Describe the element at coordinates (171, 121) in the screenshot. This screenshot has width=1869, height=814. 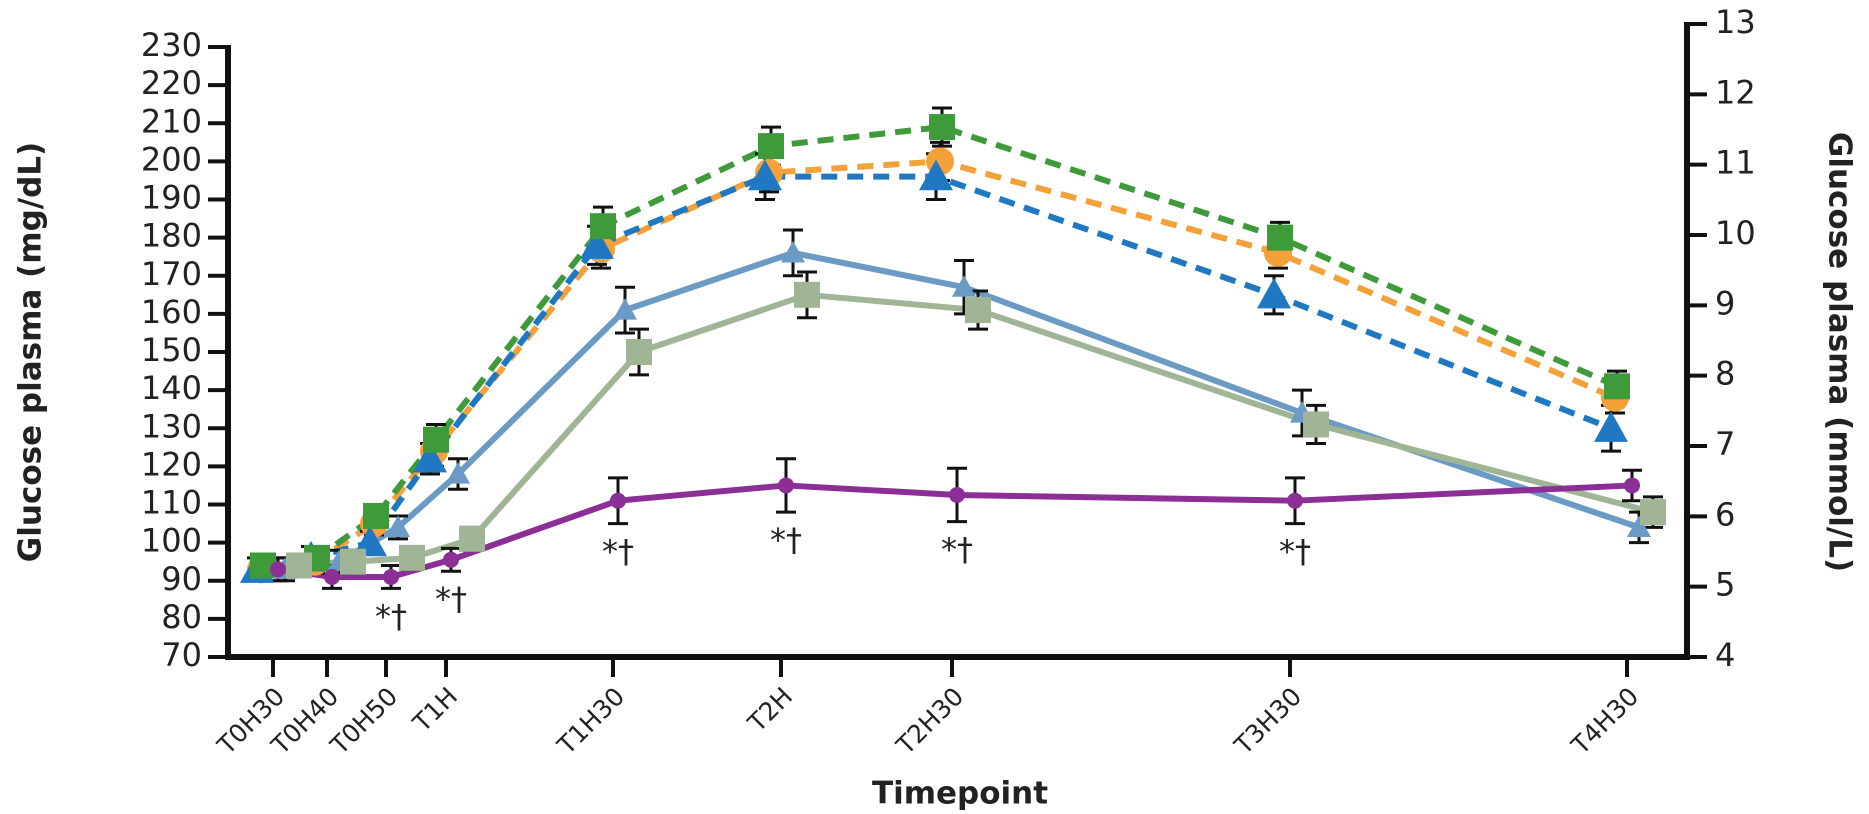
I see `y-tick-label: 210` at that location.